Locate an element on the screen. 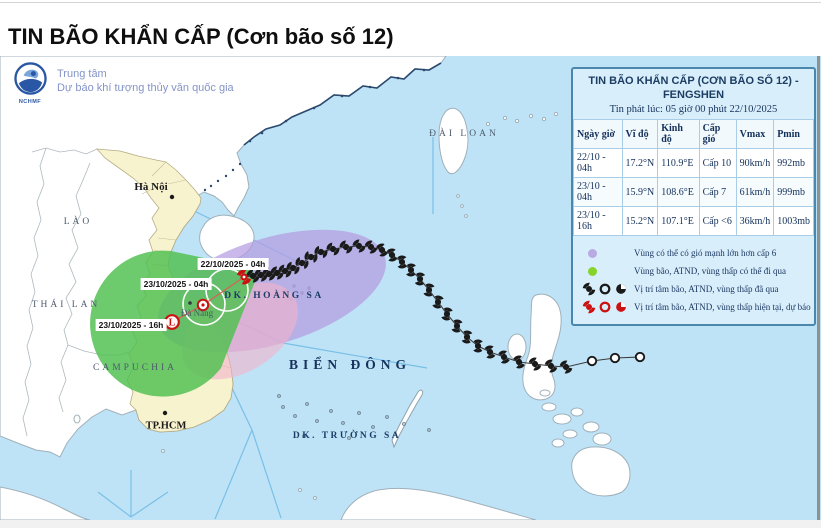 The width and height of the screenshot is (821, 528). table-header-cell: Pmin is located at coordinates (793, 134).